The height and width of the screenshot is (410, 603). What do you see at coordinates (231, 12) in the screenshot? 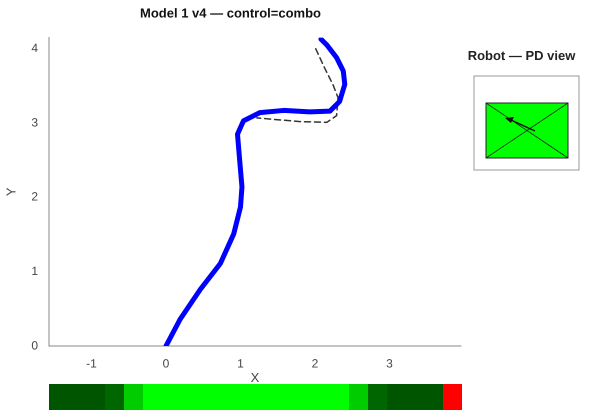
I see `chart-title: Model 1 v4 — control=combo` at bounding box center [231, 12].